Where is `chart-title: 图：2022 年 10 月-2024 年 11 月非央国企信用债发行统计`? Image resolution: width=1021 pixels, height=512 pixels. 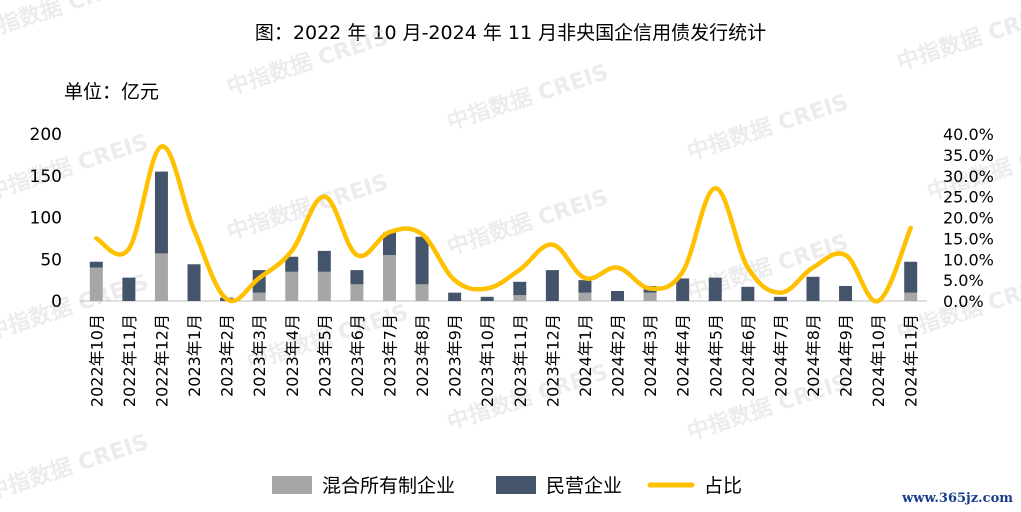 chart-title: 图：2022 年 10 月-2024 年 11 月非央国企信用债发行统计 is located at coordinates (510, 33).